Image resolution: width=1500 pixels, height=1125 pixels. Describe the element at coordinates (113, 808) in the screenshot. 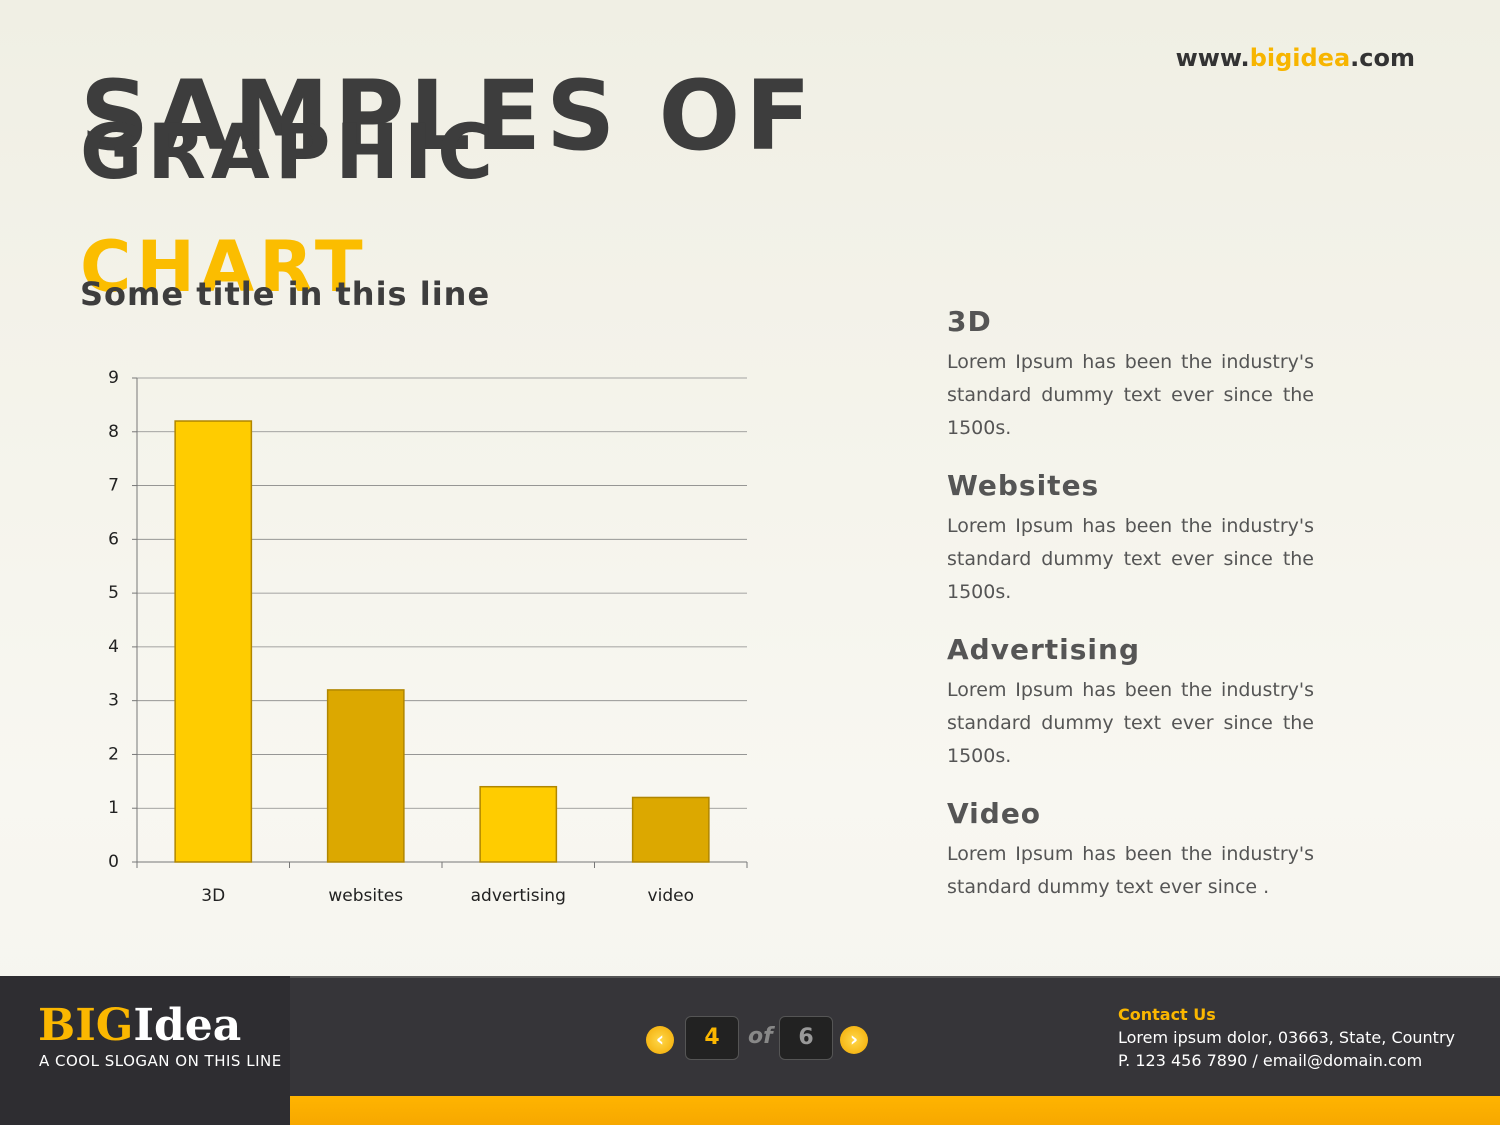

I see `y-tick-label: 1` at that location.